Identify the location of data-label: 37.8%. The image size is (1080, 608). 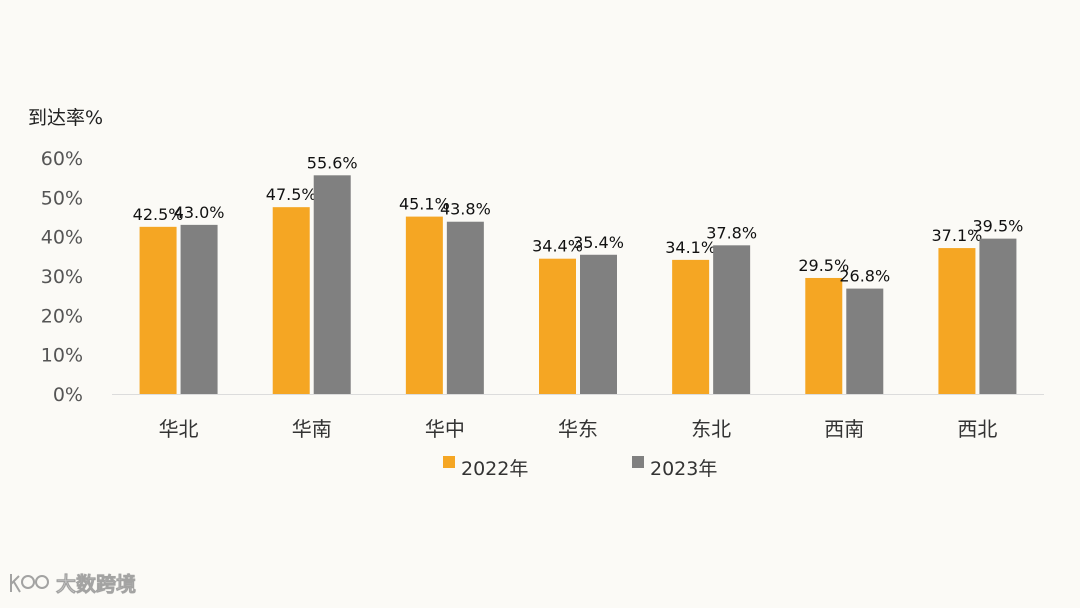
(731, 232).